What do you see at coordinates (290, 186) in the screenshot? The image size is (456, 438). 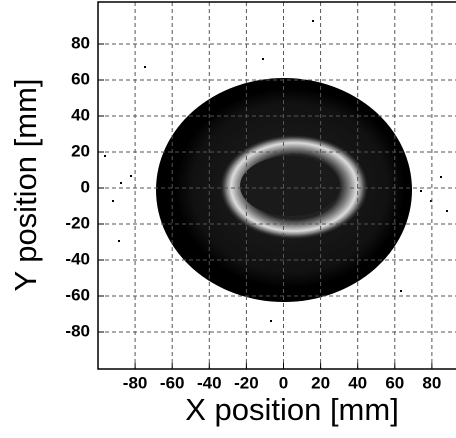 I see `beam-core` at bounding box center [290, 186].